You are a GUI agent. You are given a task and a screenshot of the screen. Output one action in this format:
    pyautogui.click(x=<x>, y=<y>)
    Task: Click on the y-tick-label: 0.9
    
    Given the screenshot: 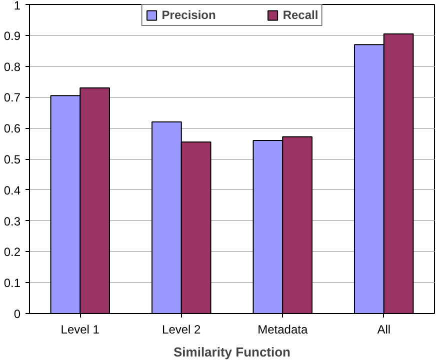 What is the action you would take?
    pyautogui.click(x=12, y=35)
    